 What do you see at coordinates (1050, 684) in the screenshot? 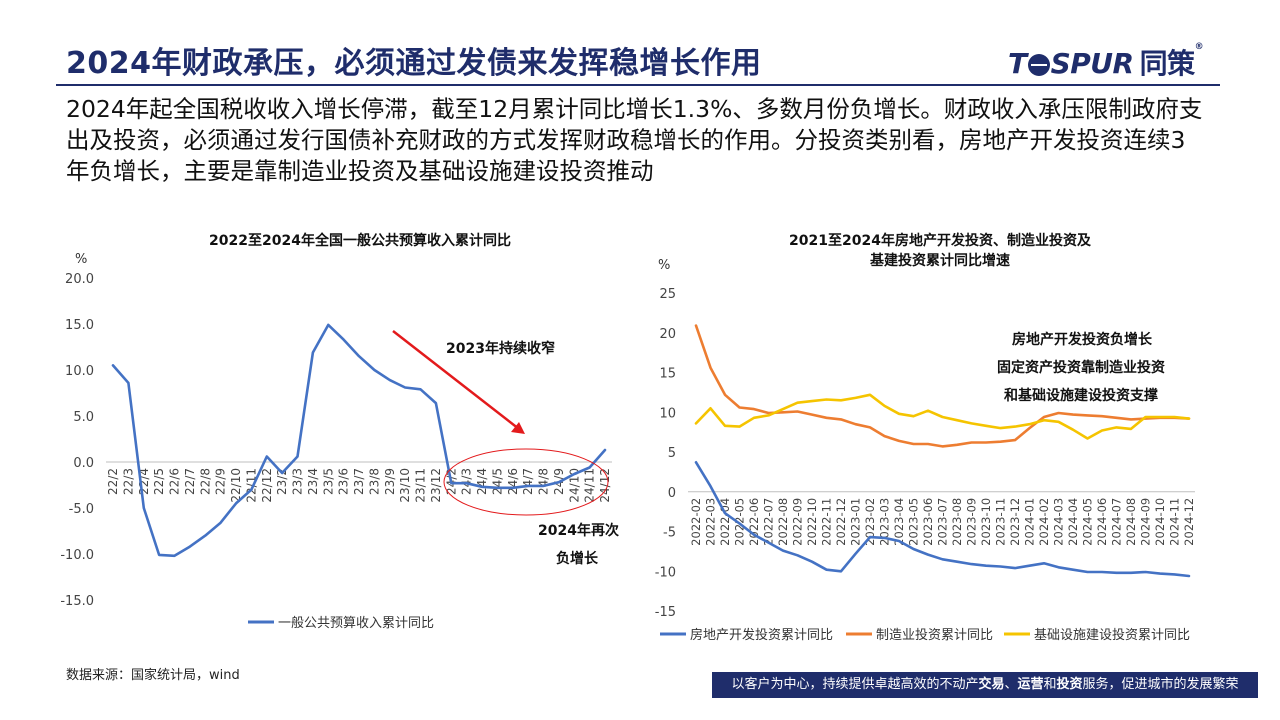
I see `footer-and: 和` at bounding box center [1050, 684].